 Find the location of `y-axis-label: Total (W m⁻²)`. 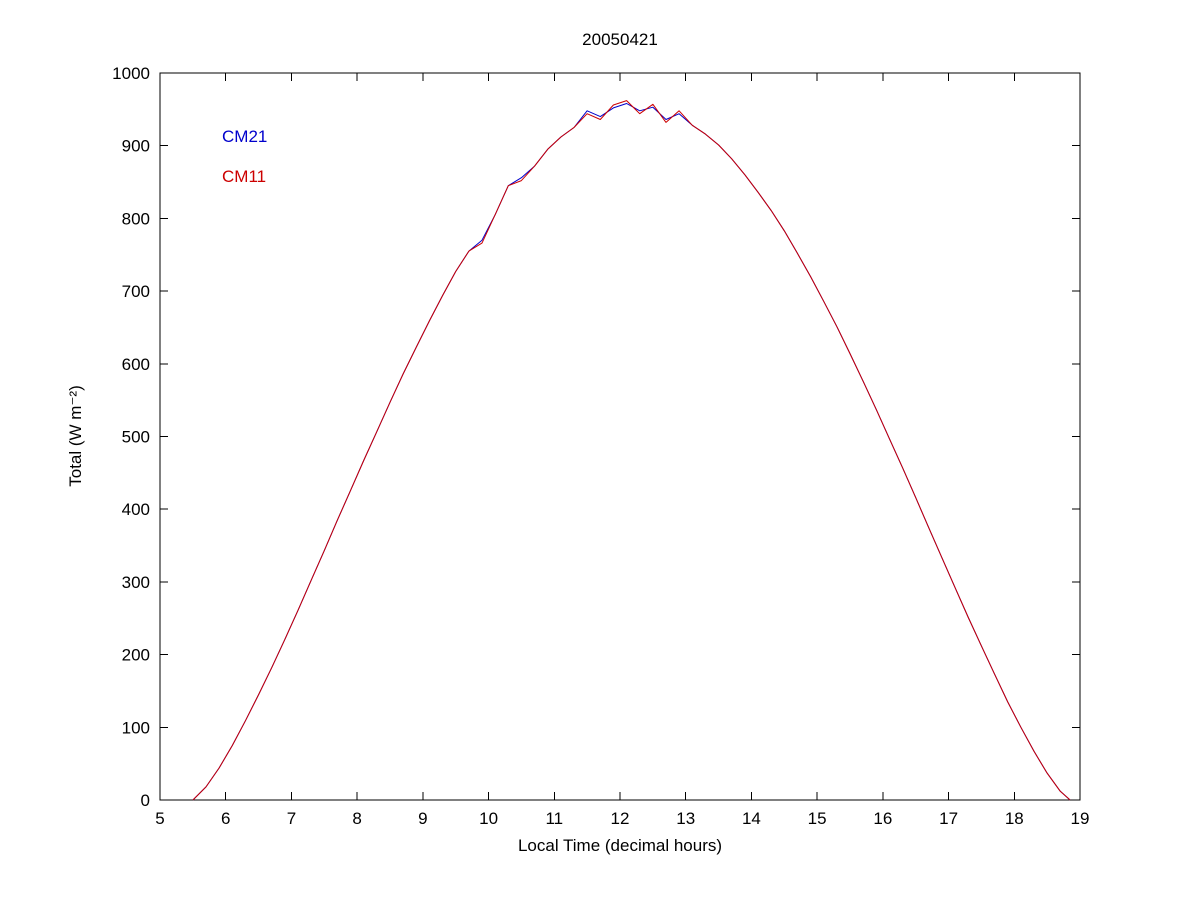

y-axis-label: Total (W m⁻²) is located at coordinates (75, 436).